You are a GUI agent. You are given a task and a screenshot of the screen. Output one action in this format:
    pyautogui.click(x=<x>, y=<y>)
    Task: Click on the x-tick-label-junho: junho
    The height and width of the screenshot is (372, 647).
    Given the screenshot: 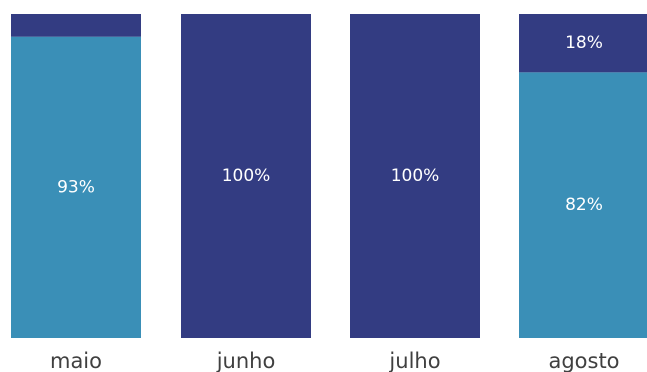 What is the action you would take?
    pyautogui.click(x=246, y=360)
    